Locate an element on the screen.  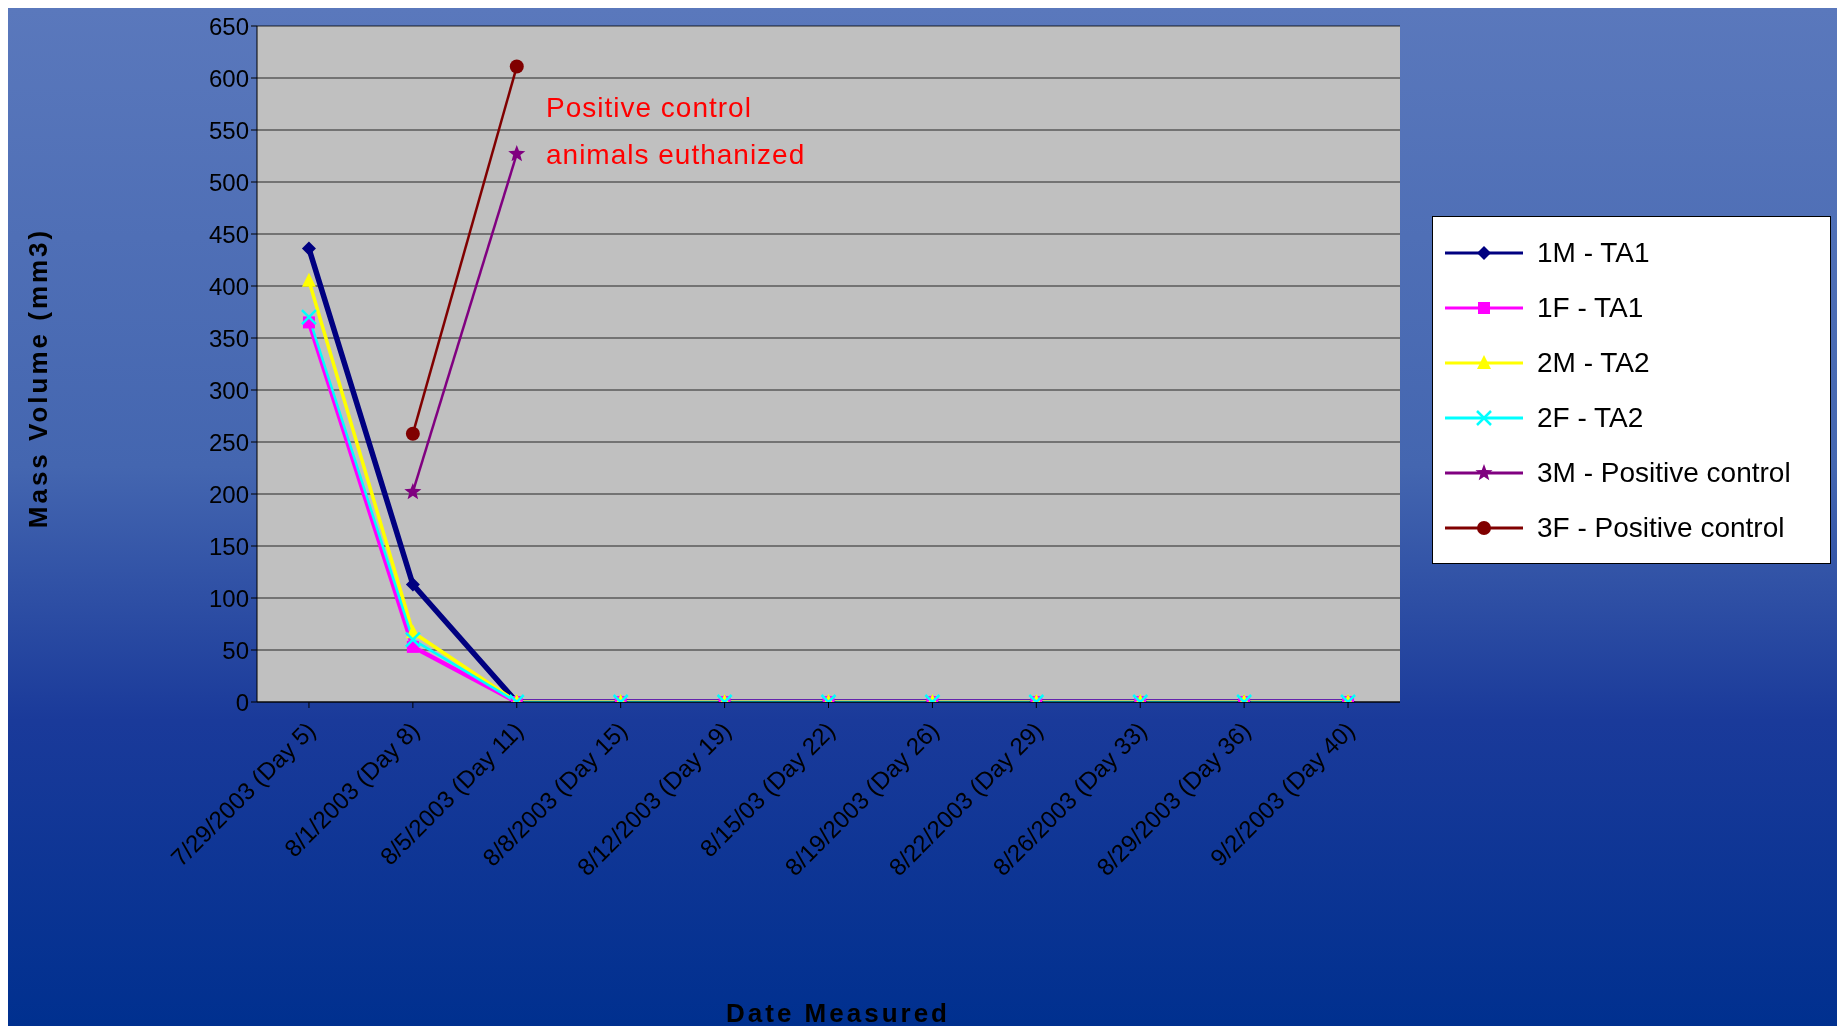
legend-label: 1M - TA1 is located at coordinates (1593, 252).